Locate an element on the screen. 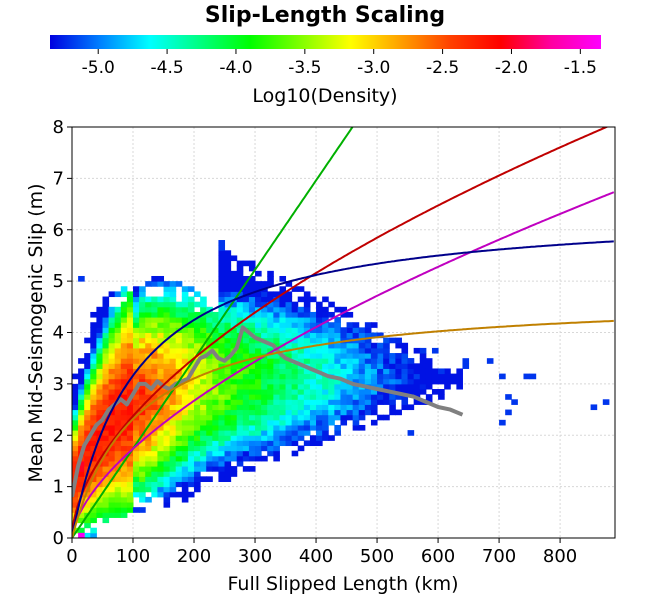  colorbar-tick-label: -2.0 is located at coordinates (511, 68).